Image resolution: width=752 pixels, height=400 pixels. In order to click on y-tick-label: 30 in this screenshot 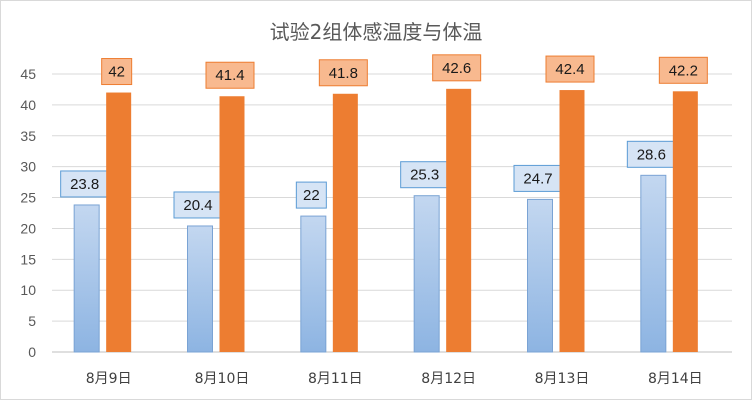, I will do `click(28, 167)`.